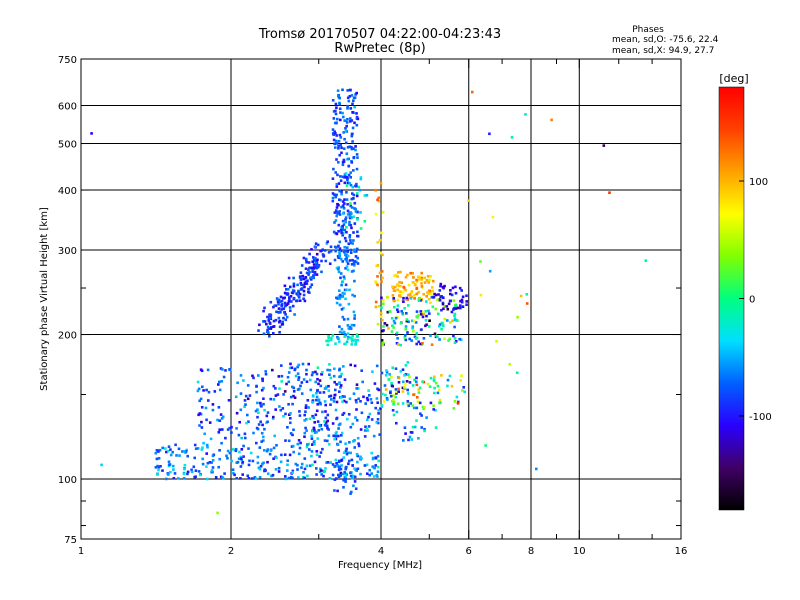 Image resolution: width=800 pixels, height=600 pixels. I want to click on x-tick-label: 16, so click(681, 551).